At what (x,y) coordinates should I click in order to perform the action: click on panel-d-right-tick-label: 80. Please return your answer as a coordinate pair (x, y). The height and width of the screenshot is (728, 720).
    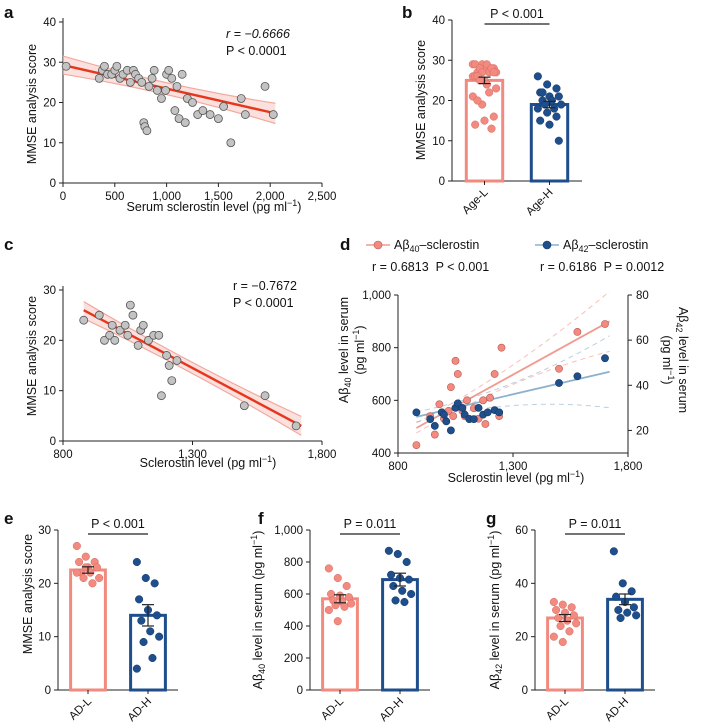
    Looking at the image, I should click on (642, 296).